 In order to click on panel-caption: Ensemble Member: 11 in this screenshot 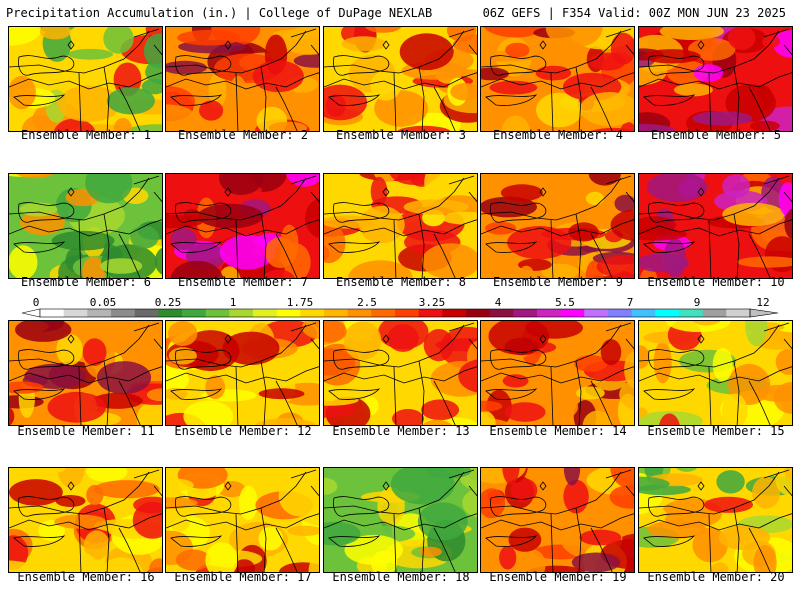, I will do `click(86, 431)`.